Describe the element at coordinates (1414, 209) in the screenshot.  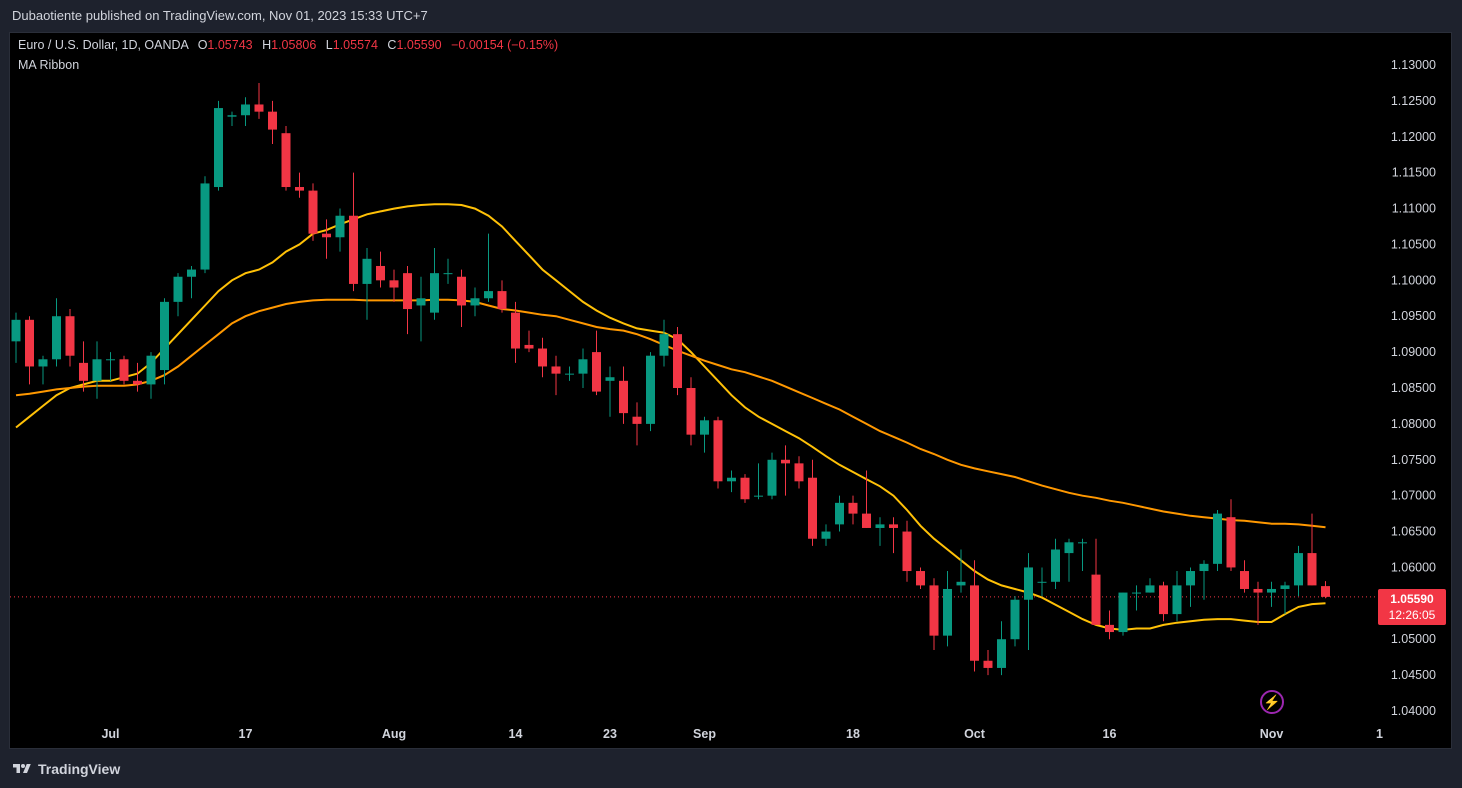
I see `y-tick-label: 1.11000` at that location.